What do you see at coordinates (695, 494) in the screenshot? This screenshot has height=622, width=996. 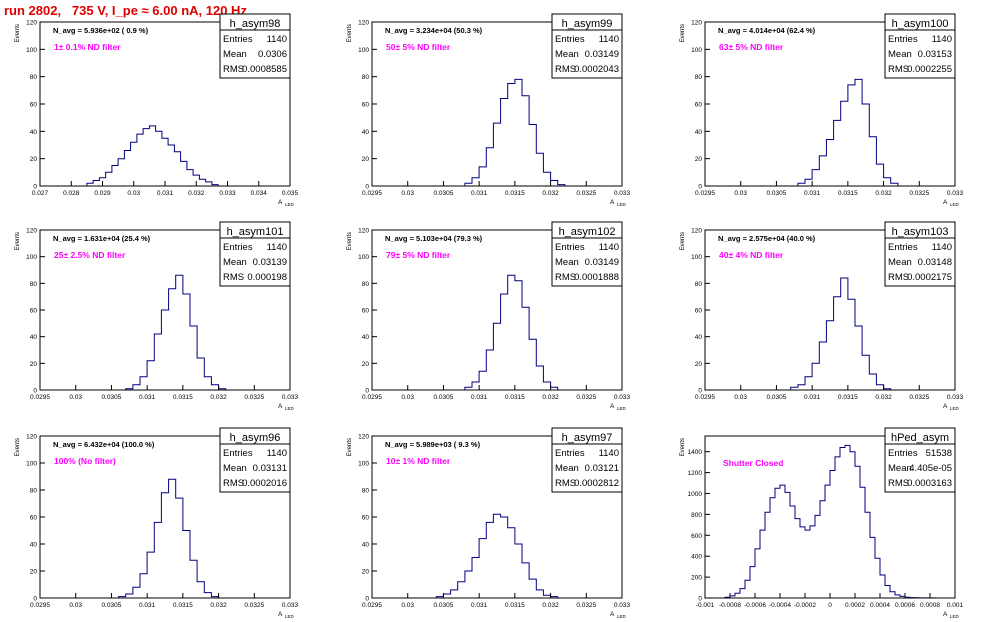 I see `y-tick-label: 1000` at bounding box center [695, 494].